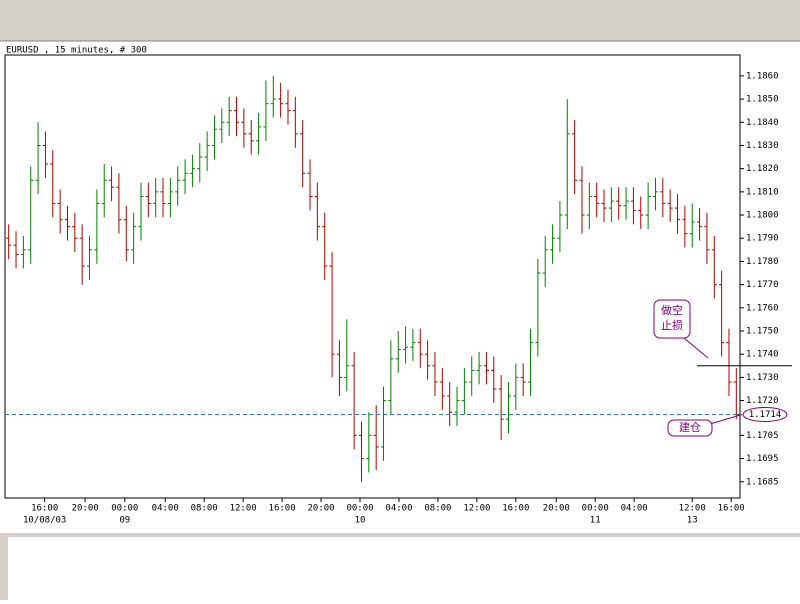 The image size is (800, 604). What do you see at coordinates (762, 378) in the screenshot?
I see `y-tick-label: 1.1730` at bounding box center [762, 378].